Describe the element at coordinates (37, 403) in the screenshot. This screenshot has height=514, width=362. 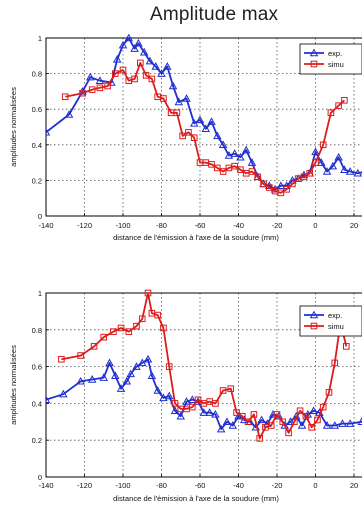
I see `y-tick-label: 0.4` at that location.